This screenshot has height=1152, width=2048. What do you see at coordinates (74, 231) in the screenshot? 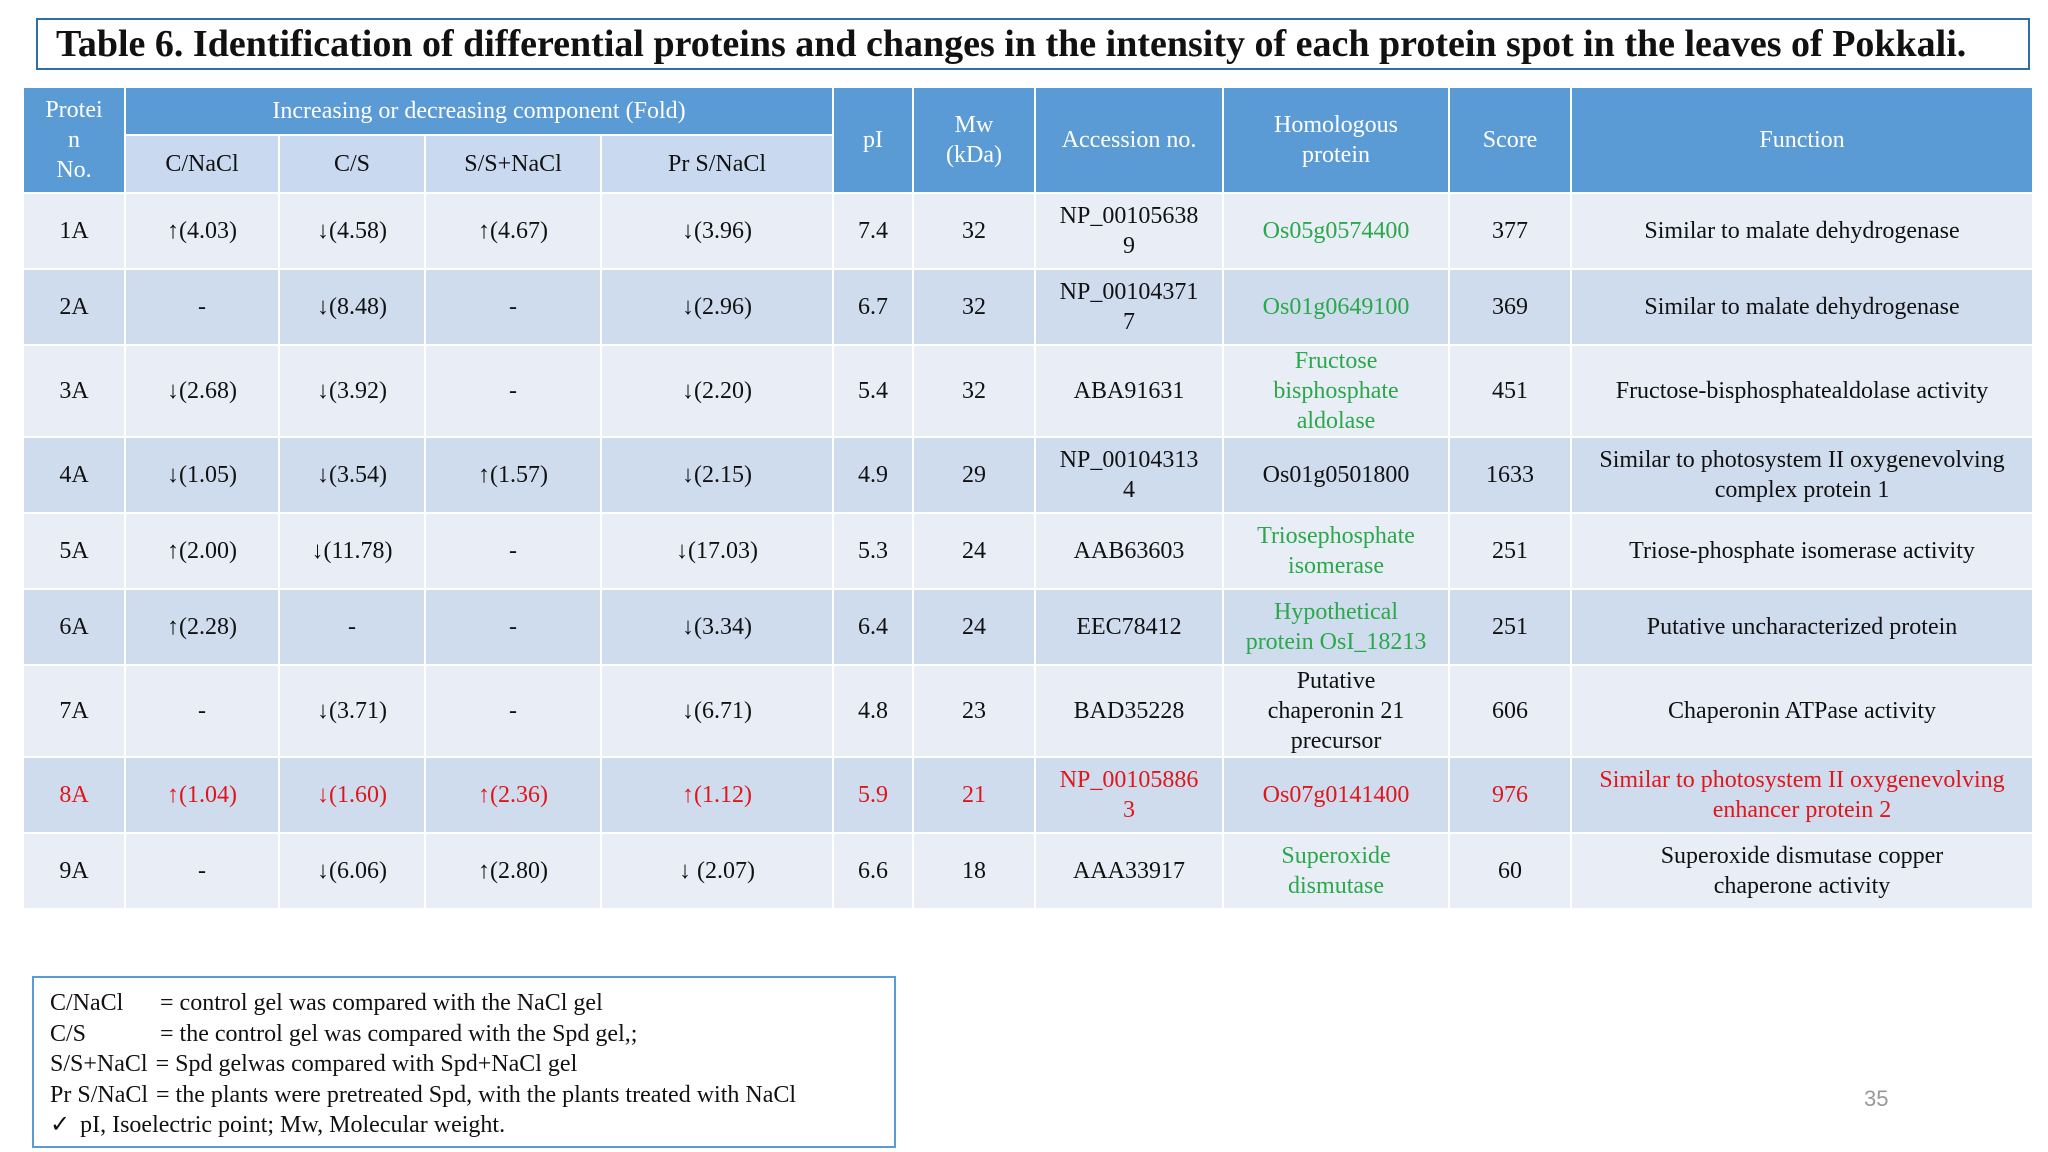
I see `cell-no: 1A` at bounding box center [74, 231].